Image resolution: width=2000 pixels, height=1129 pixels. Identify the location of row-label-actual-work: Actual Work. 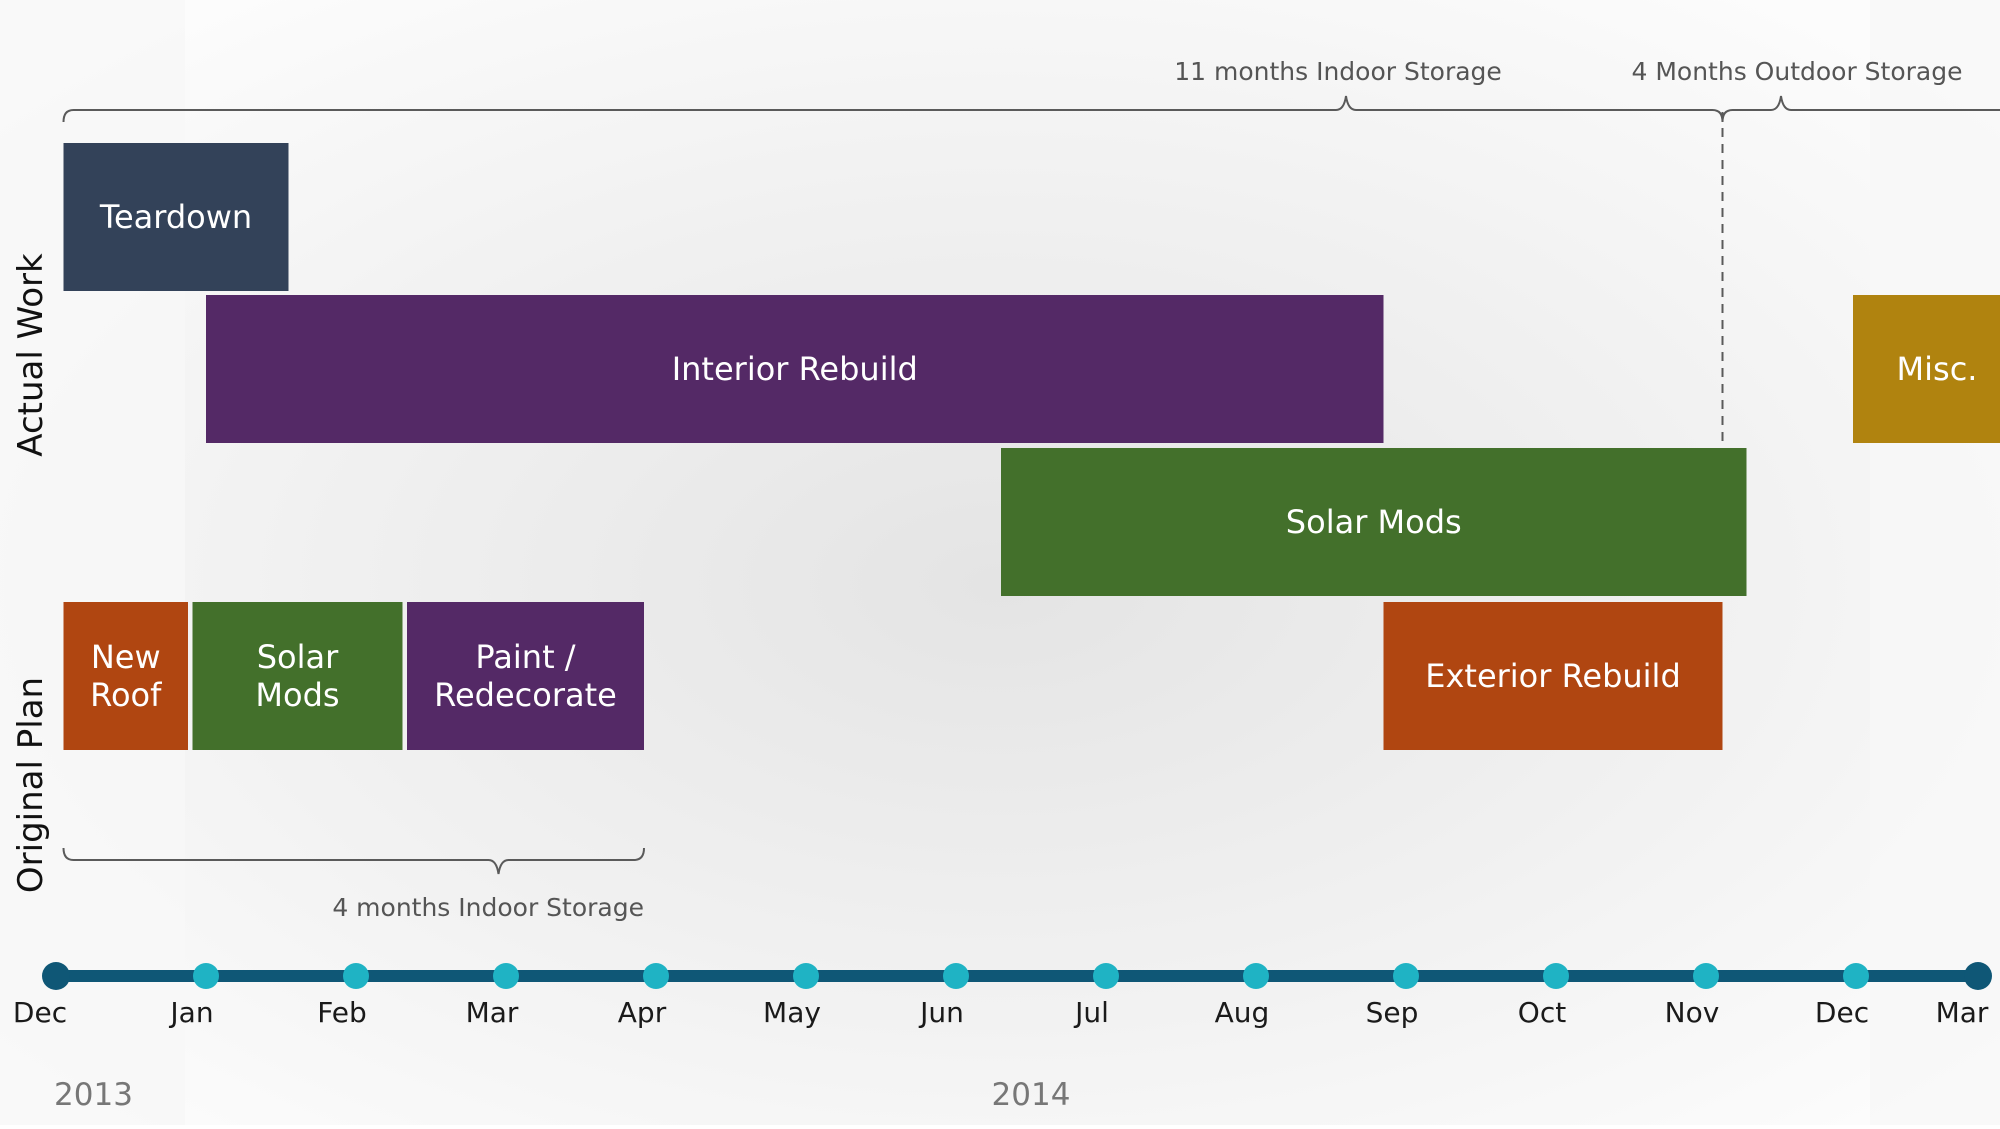
(31, 355).